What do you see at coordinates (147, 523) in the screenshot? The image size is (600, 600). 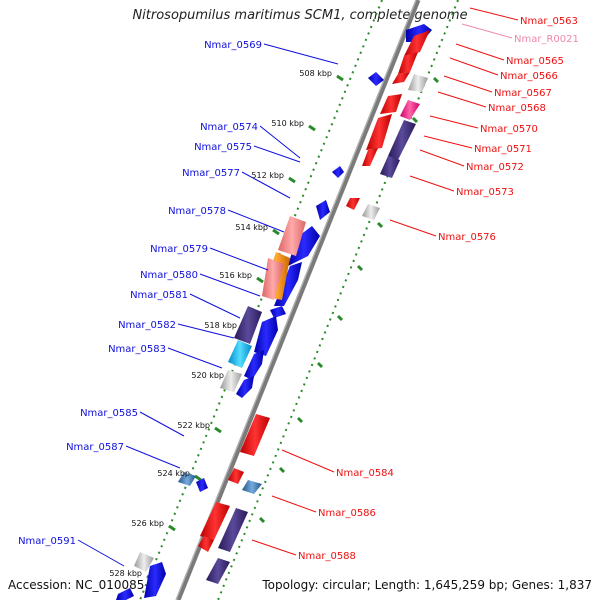 I see `scale-label: 526 kbp` at bounding box center [147, 523].